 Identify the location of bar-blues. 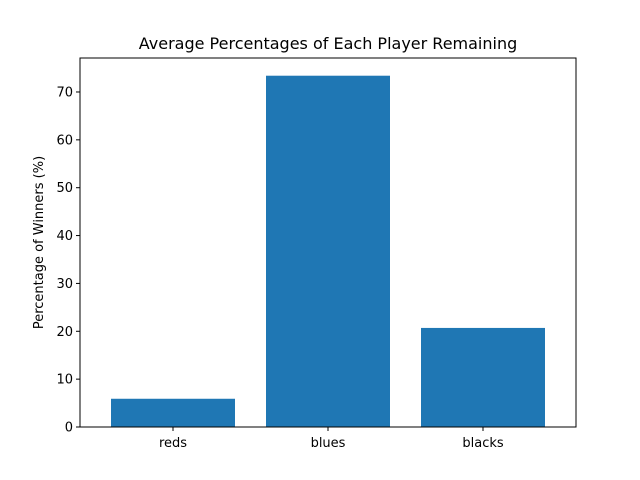
(328, 251).